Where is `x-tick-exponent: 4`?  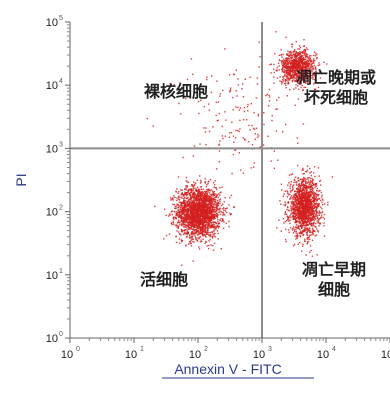 x-tick-exponent: 4 is located at coordinates (334, 349).